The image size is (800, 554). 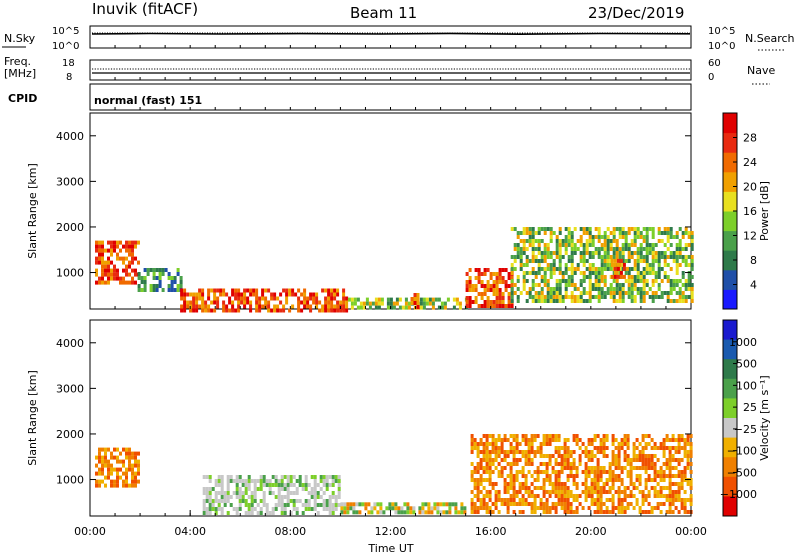 I want to click on power-cbar-swatch, so click(x=730, y=201).